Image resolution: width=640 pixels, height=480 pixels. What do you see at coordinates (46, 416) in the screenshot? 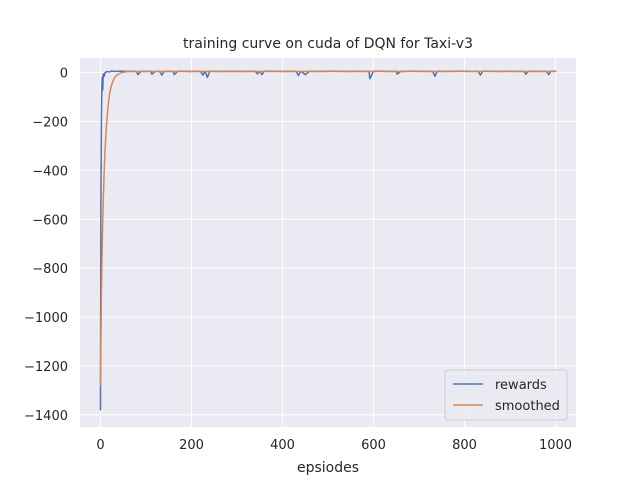
I see `y-tick-label: −1400` at bounding box center [46, 416].